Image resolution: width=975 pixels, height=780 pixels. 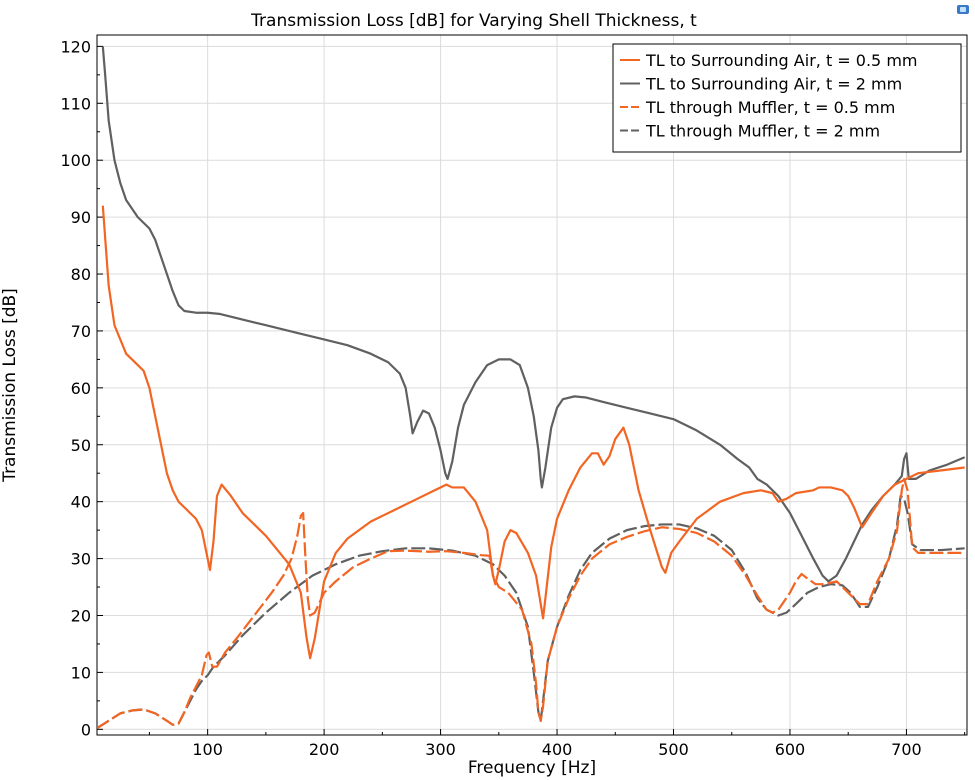 What do you see at coordinates (207, 749) in the screenshot?
I see `x-tick-label: 100` at bounding box center [207, 749].